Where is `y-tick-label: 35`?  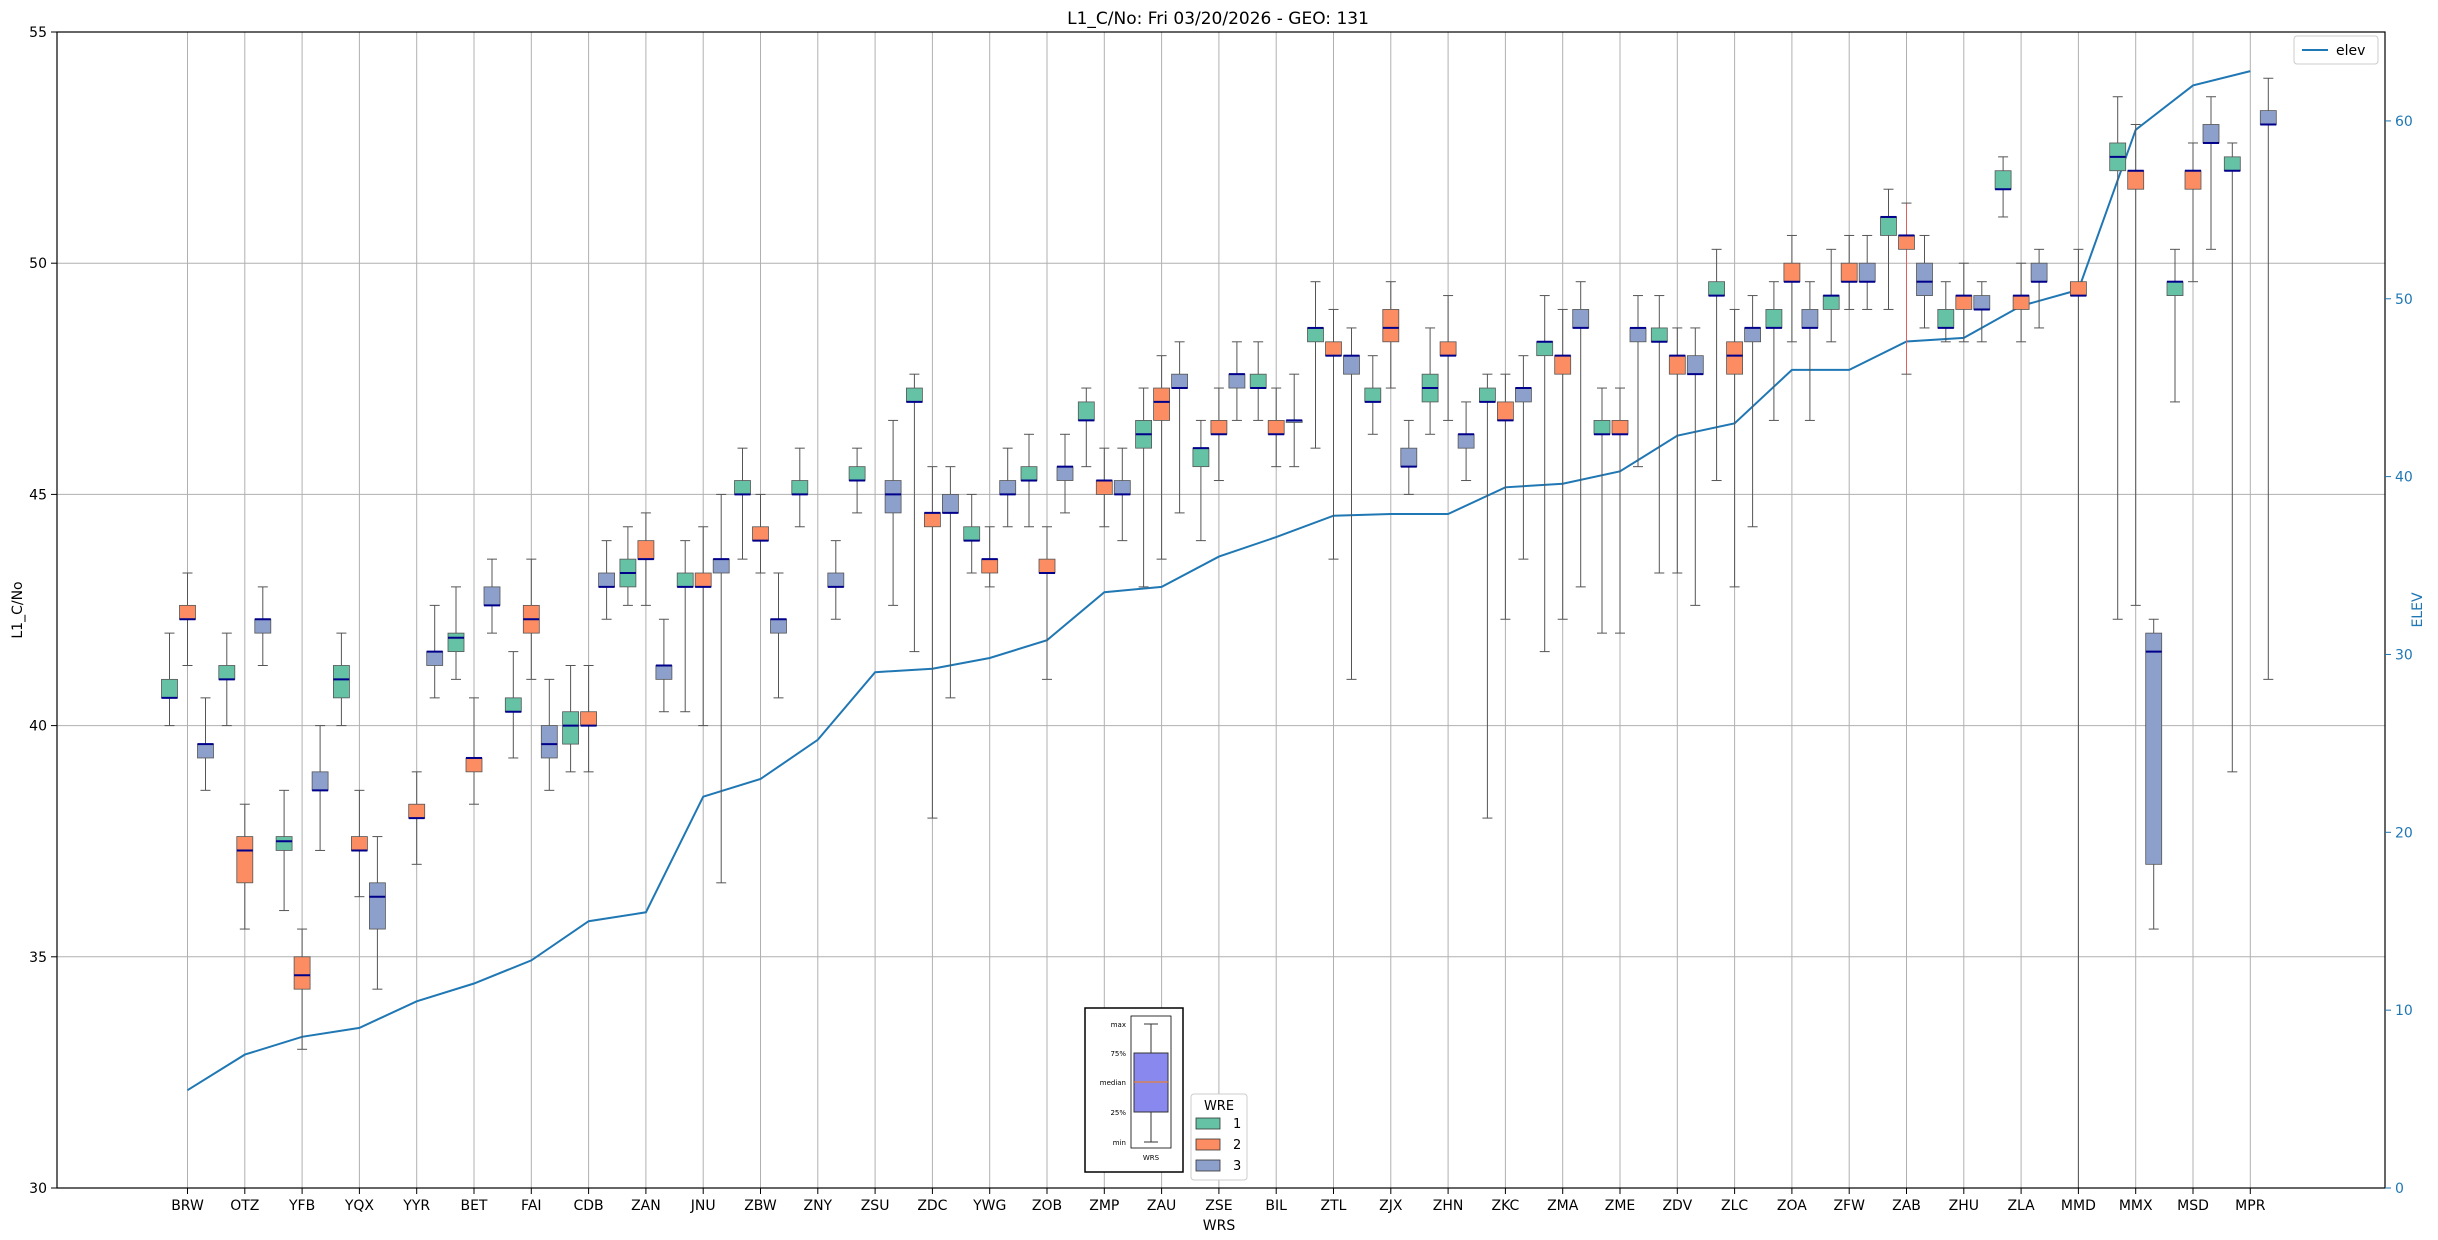 y-tick-label: 35 is located at coordinates (38, 958).